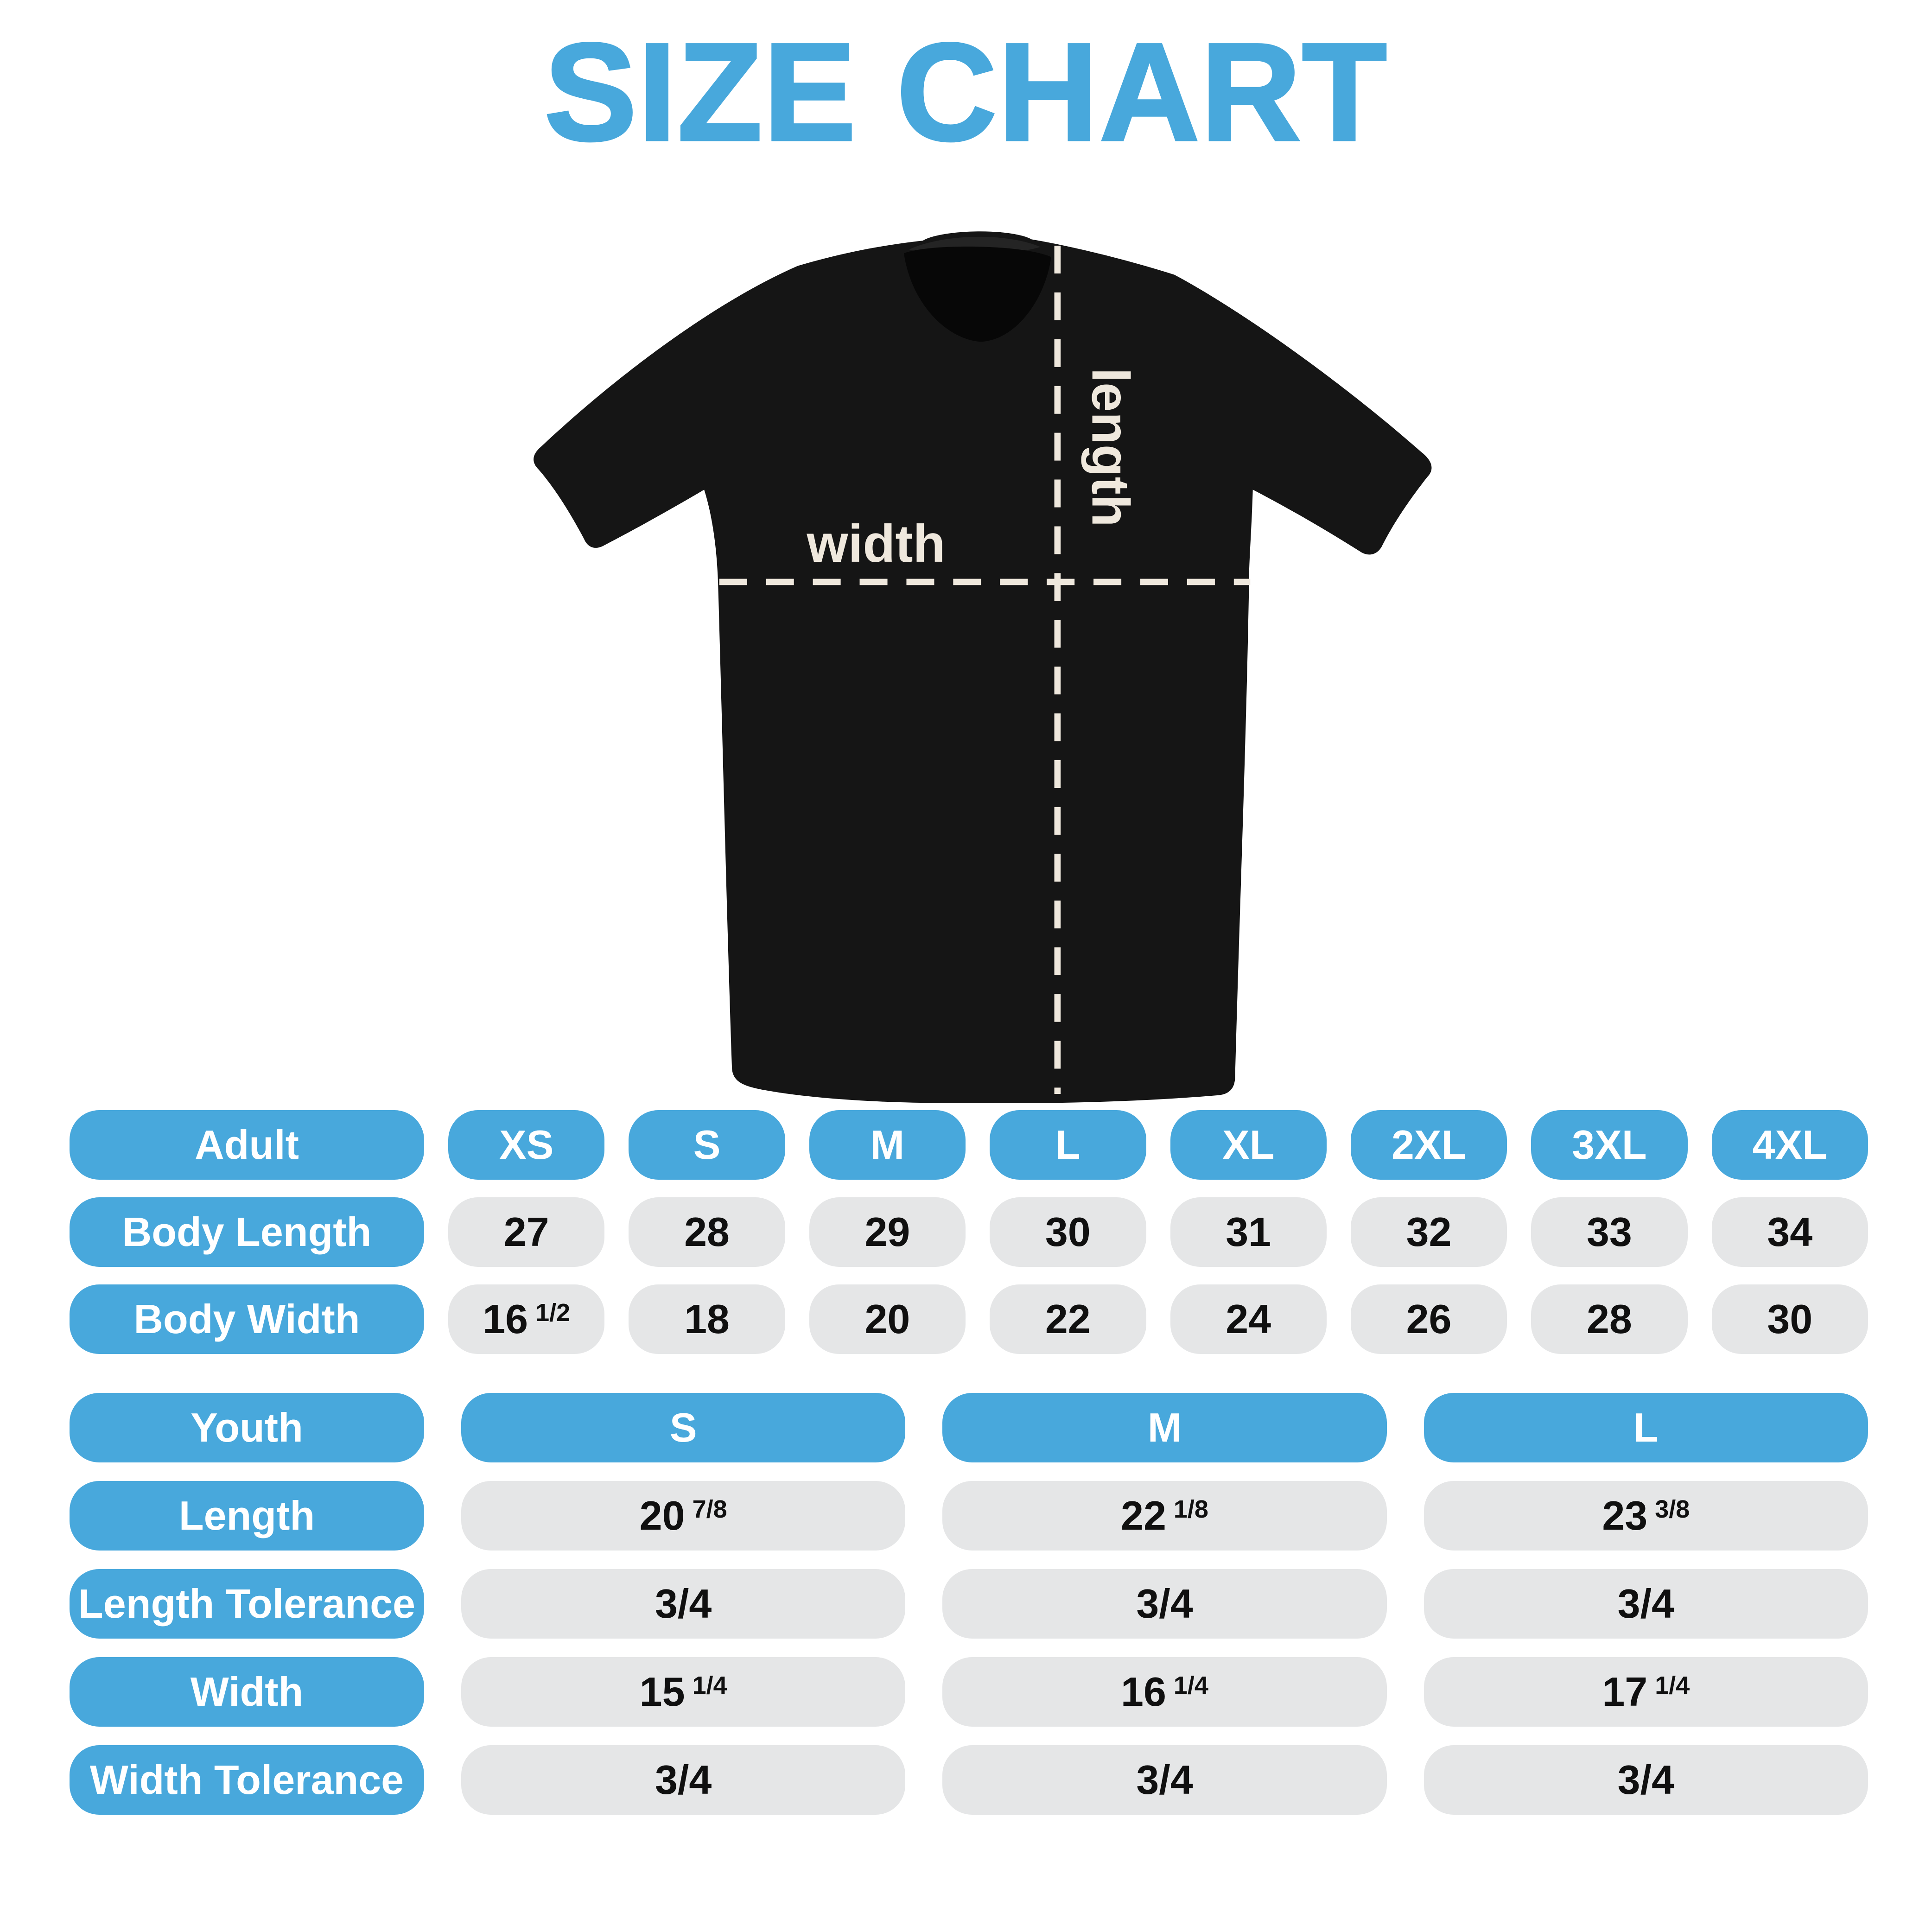  What do you see at coordinates (1164, 1604) in the screenshot?
I see `youth-length-tolerance-m: 3/4` at bounding box center [1164, 1604].